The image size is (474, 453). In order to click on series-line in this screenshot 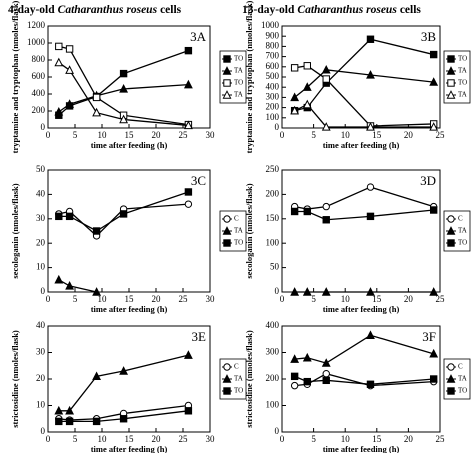, I will do `click(364, 215)`.